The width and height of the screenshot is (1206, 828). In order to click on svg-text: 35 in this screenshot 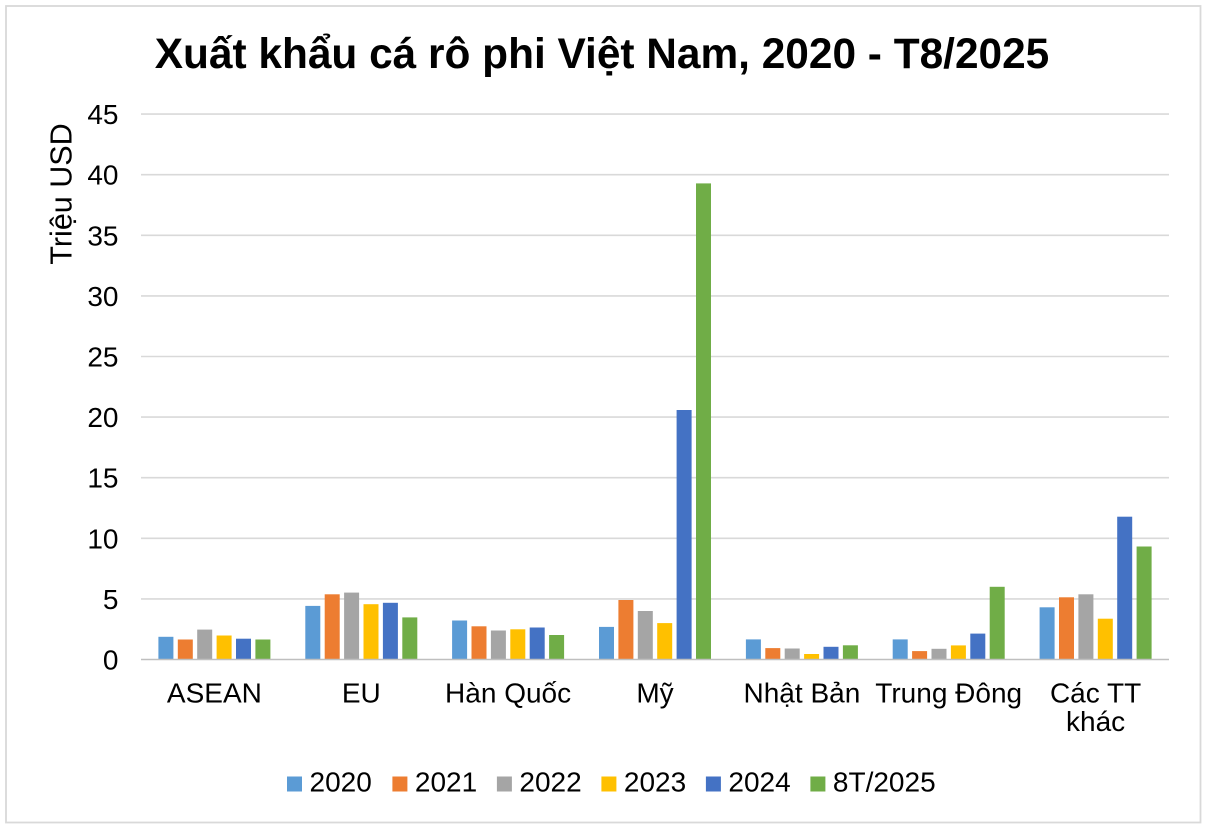, I will do `click(102, 235)`.